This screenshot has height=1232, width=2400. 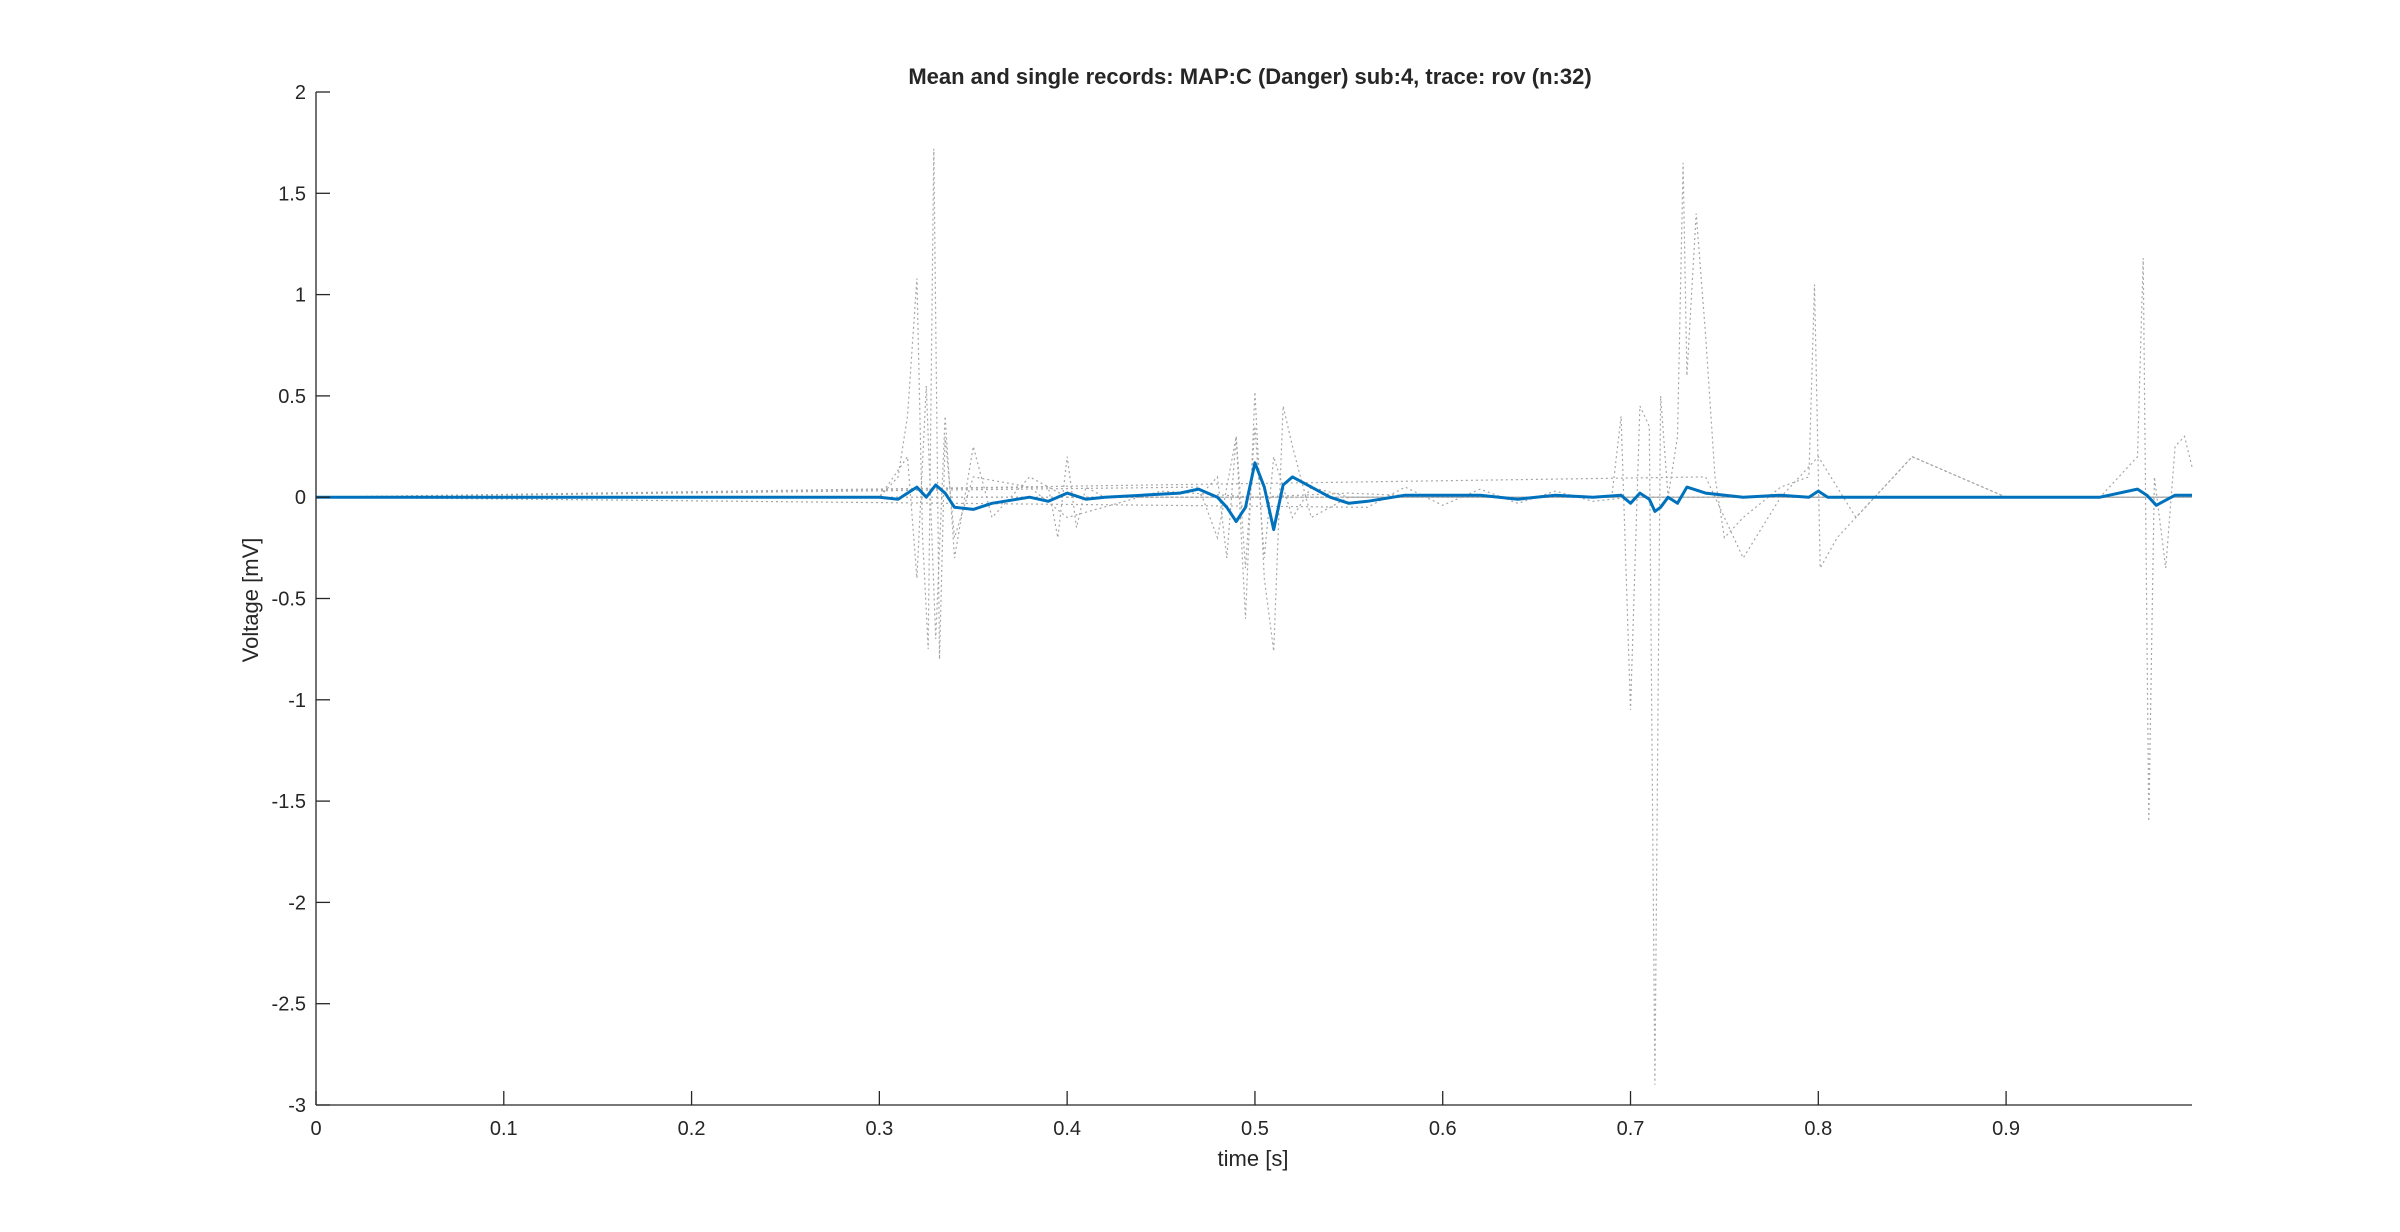 What do you see at coordinates (300, 498) in the screenshot?
I see `y-tick-label: 0` at bounding box center [300, 498].